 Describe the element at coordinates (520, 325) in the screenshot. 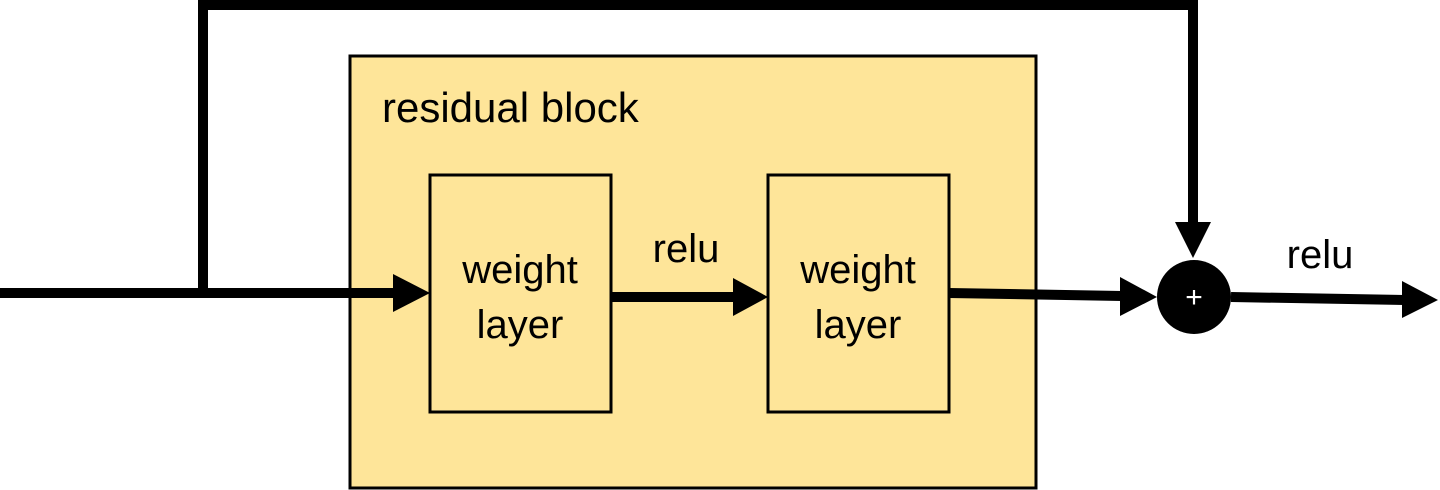

I see `weight-layer-1-line2: layer` at that location.